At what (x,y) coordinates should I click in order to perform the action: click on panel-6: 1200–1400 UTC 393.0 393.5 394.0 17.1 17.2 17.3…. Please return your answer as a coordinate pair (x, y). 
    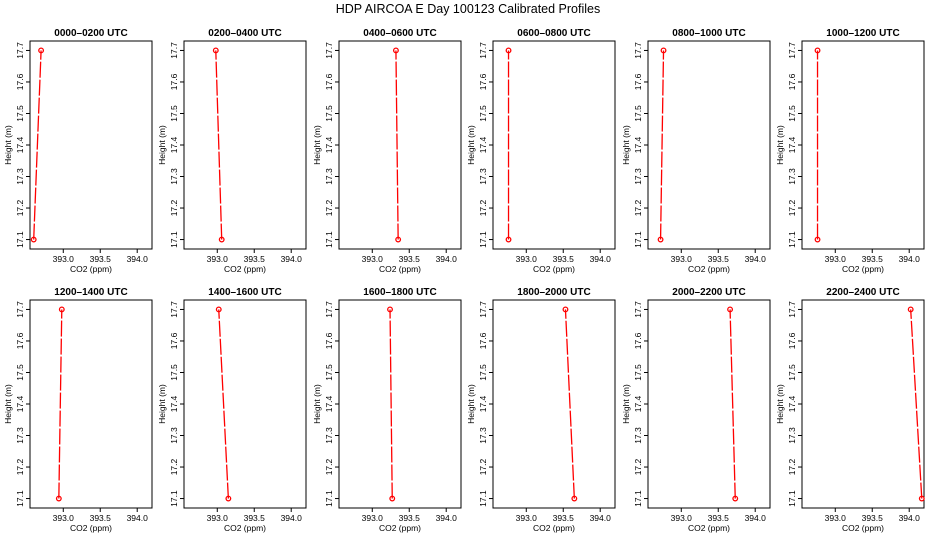
    Looking at the image, I should click on (78, 410).